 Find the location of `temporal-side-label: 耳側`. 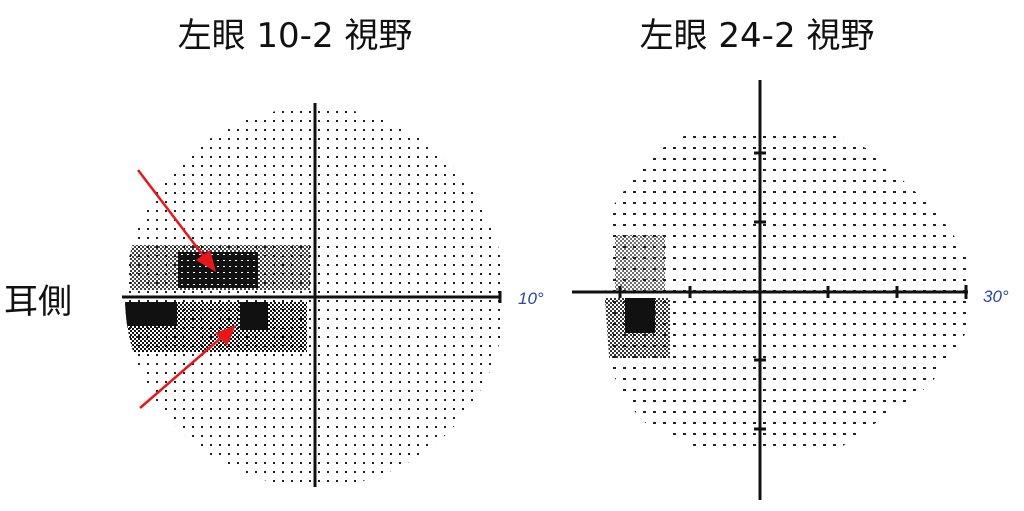

temporal-side-label: 耳側 is located at coordinates (38, 302).